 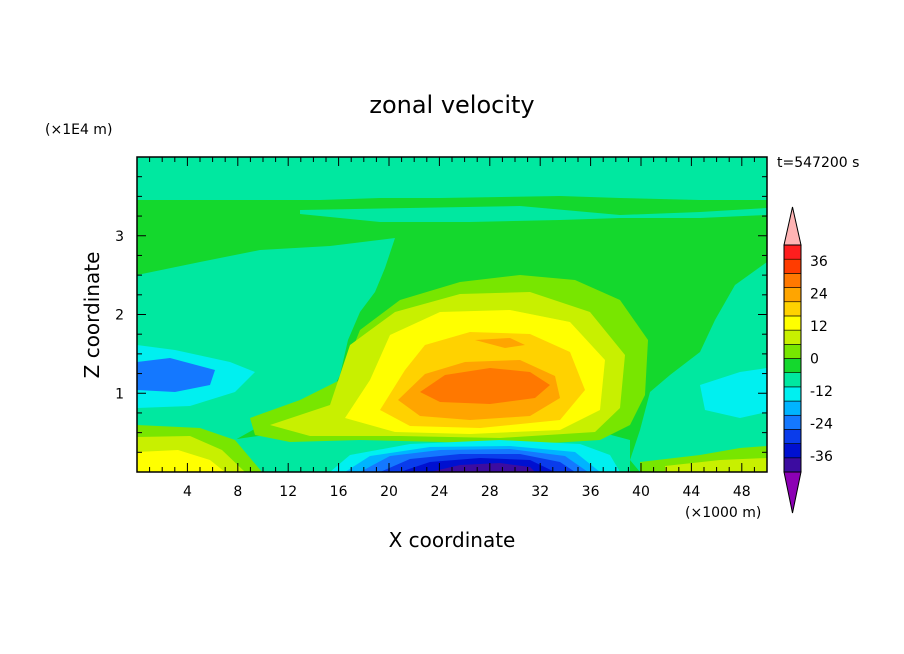 I want to click on x-tick-label: 16, so click(x=339, y=492).